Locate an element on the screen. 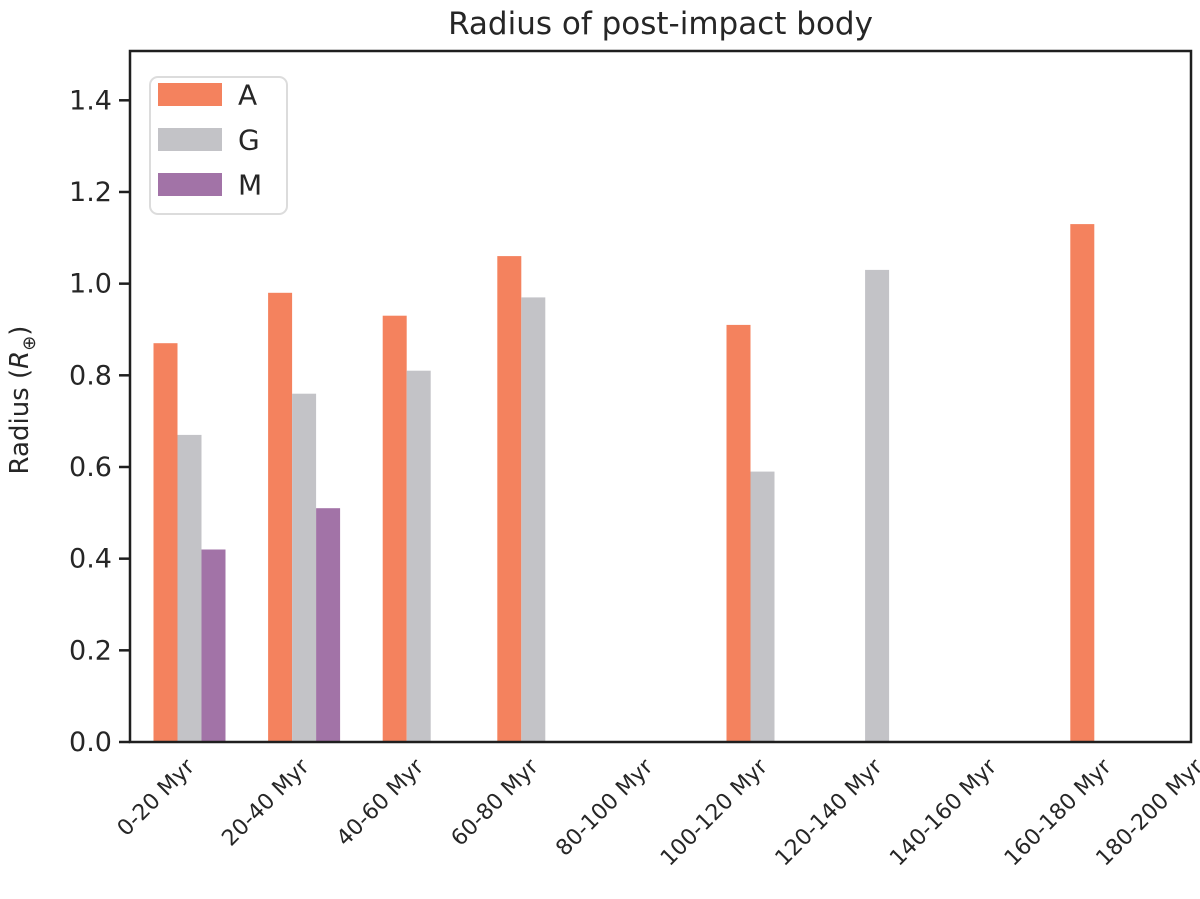 This screenshot has width=1200, height=899. y-tick-label: 1.0 is located at coordinates (90, 284).